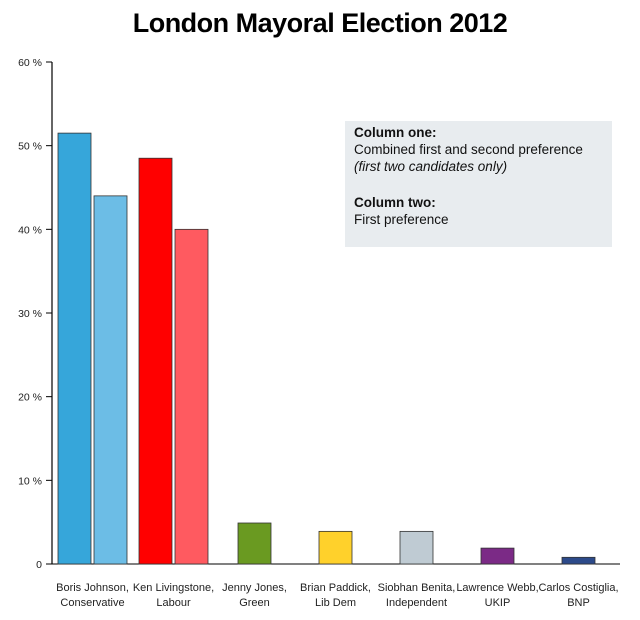  What do you see at coordinates (30, 147) in the screenshot?
I see `y-tick-label: 50 %` at bounding box center [30, 147].